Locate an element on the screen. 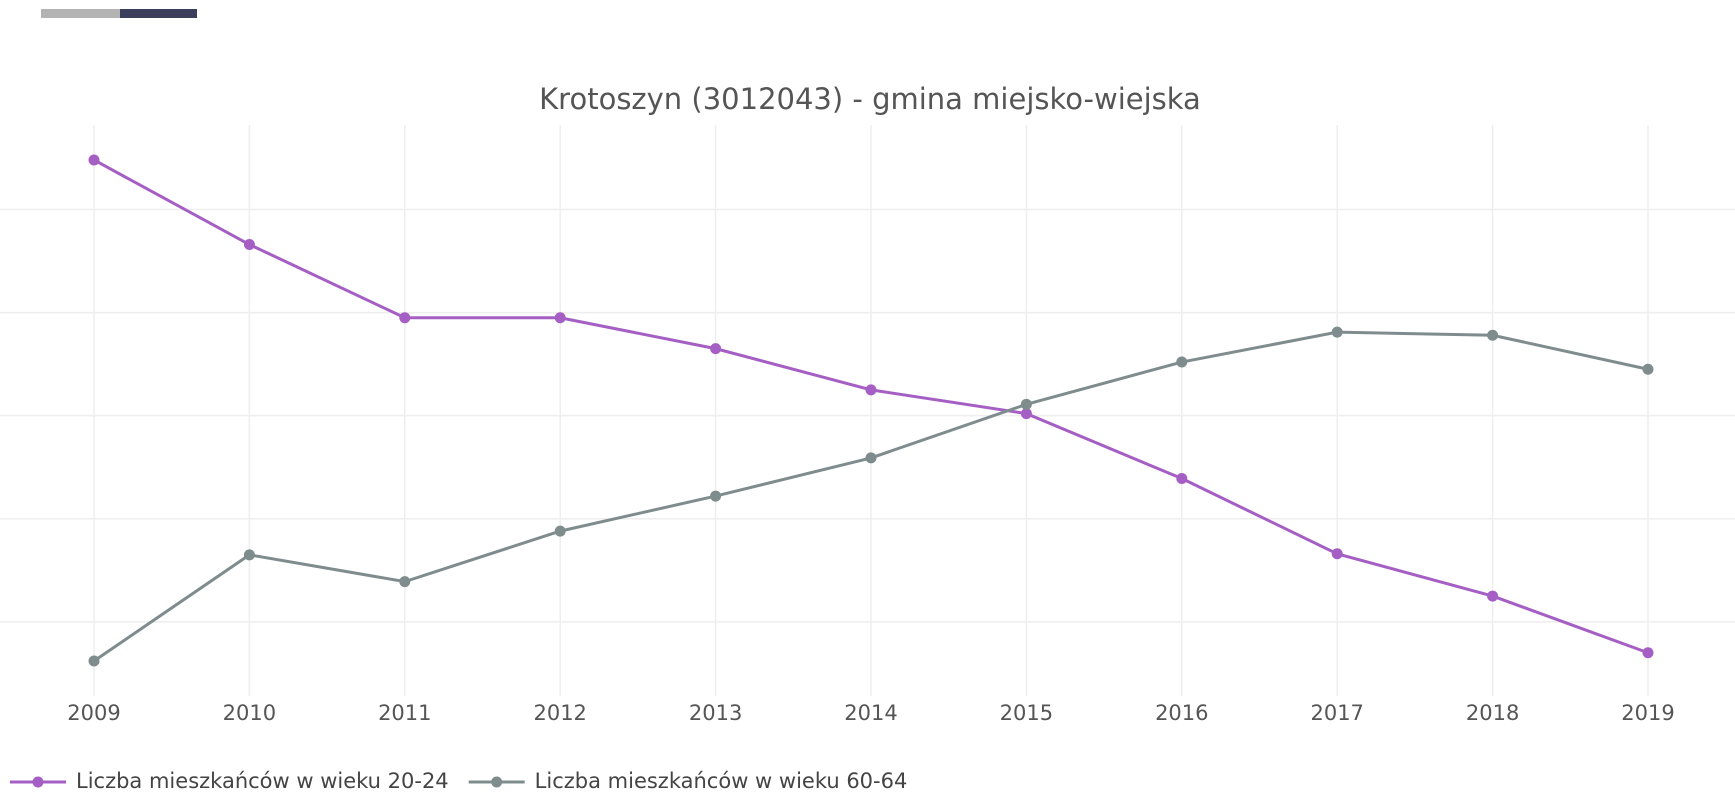 Image resolution: width=1735 pixels, height=794 pixels. tab-indicator-active is located at coordinates (158, 13).